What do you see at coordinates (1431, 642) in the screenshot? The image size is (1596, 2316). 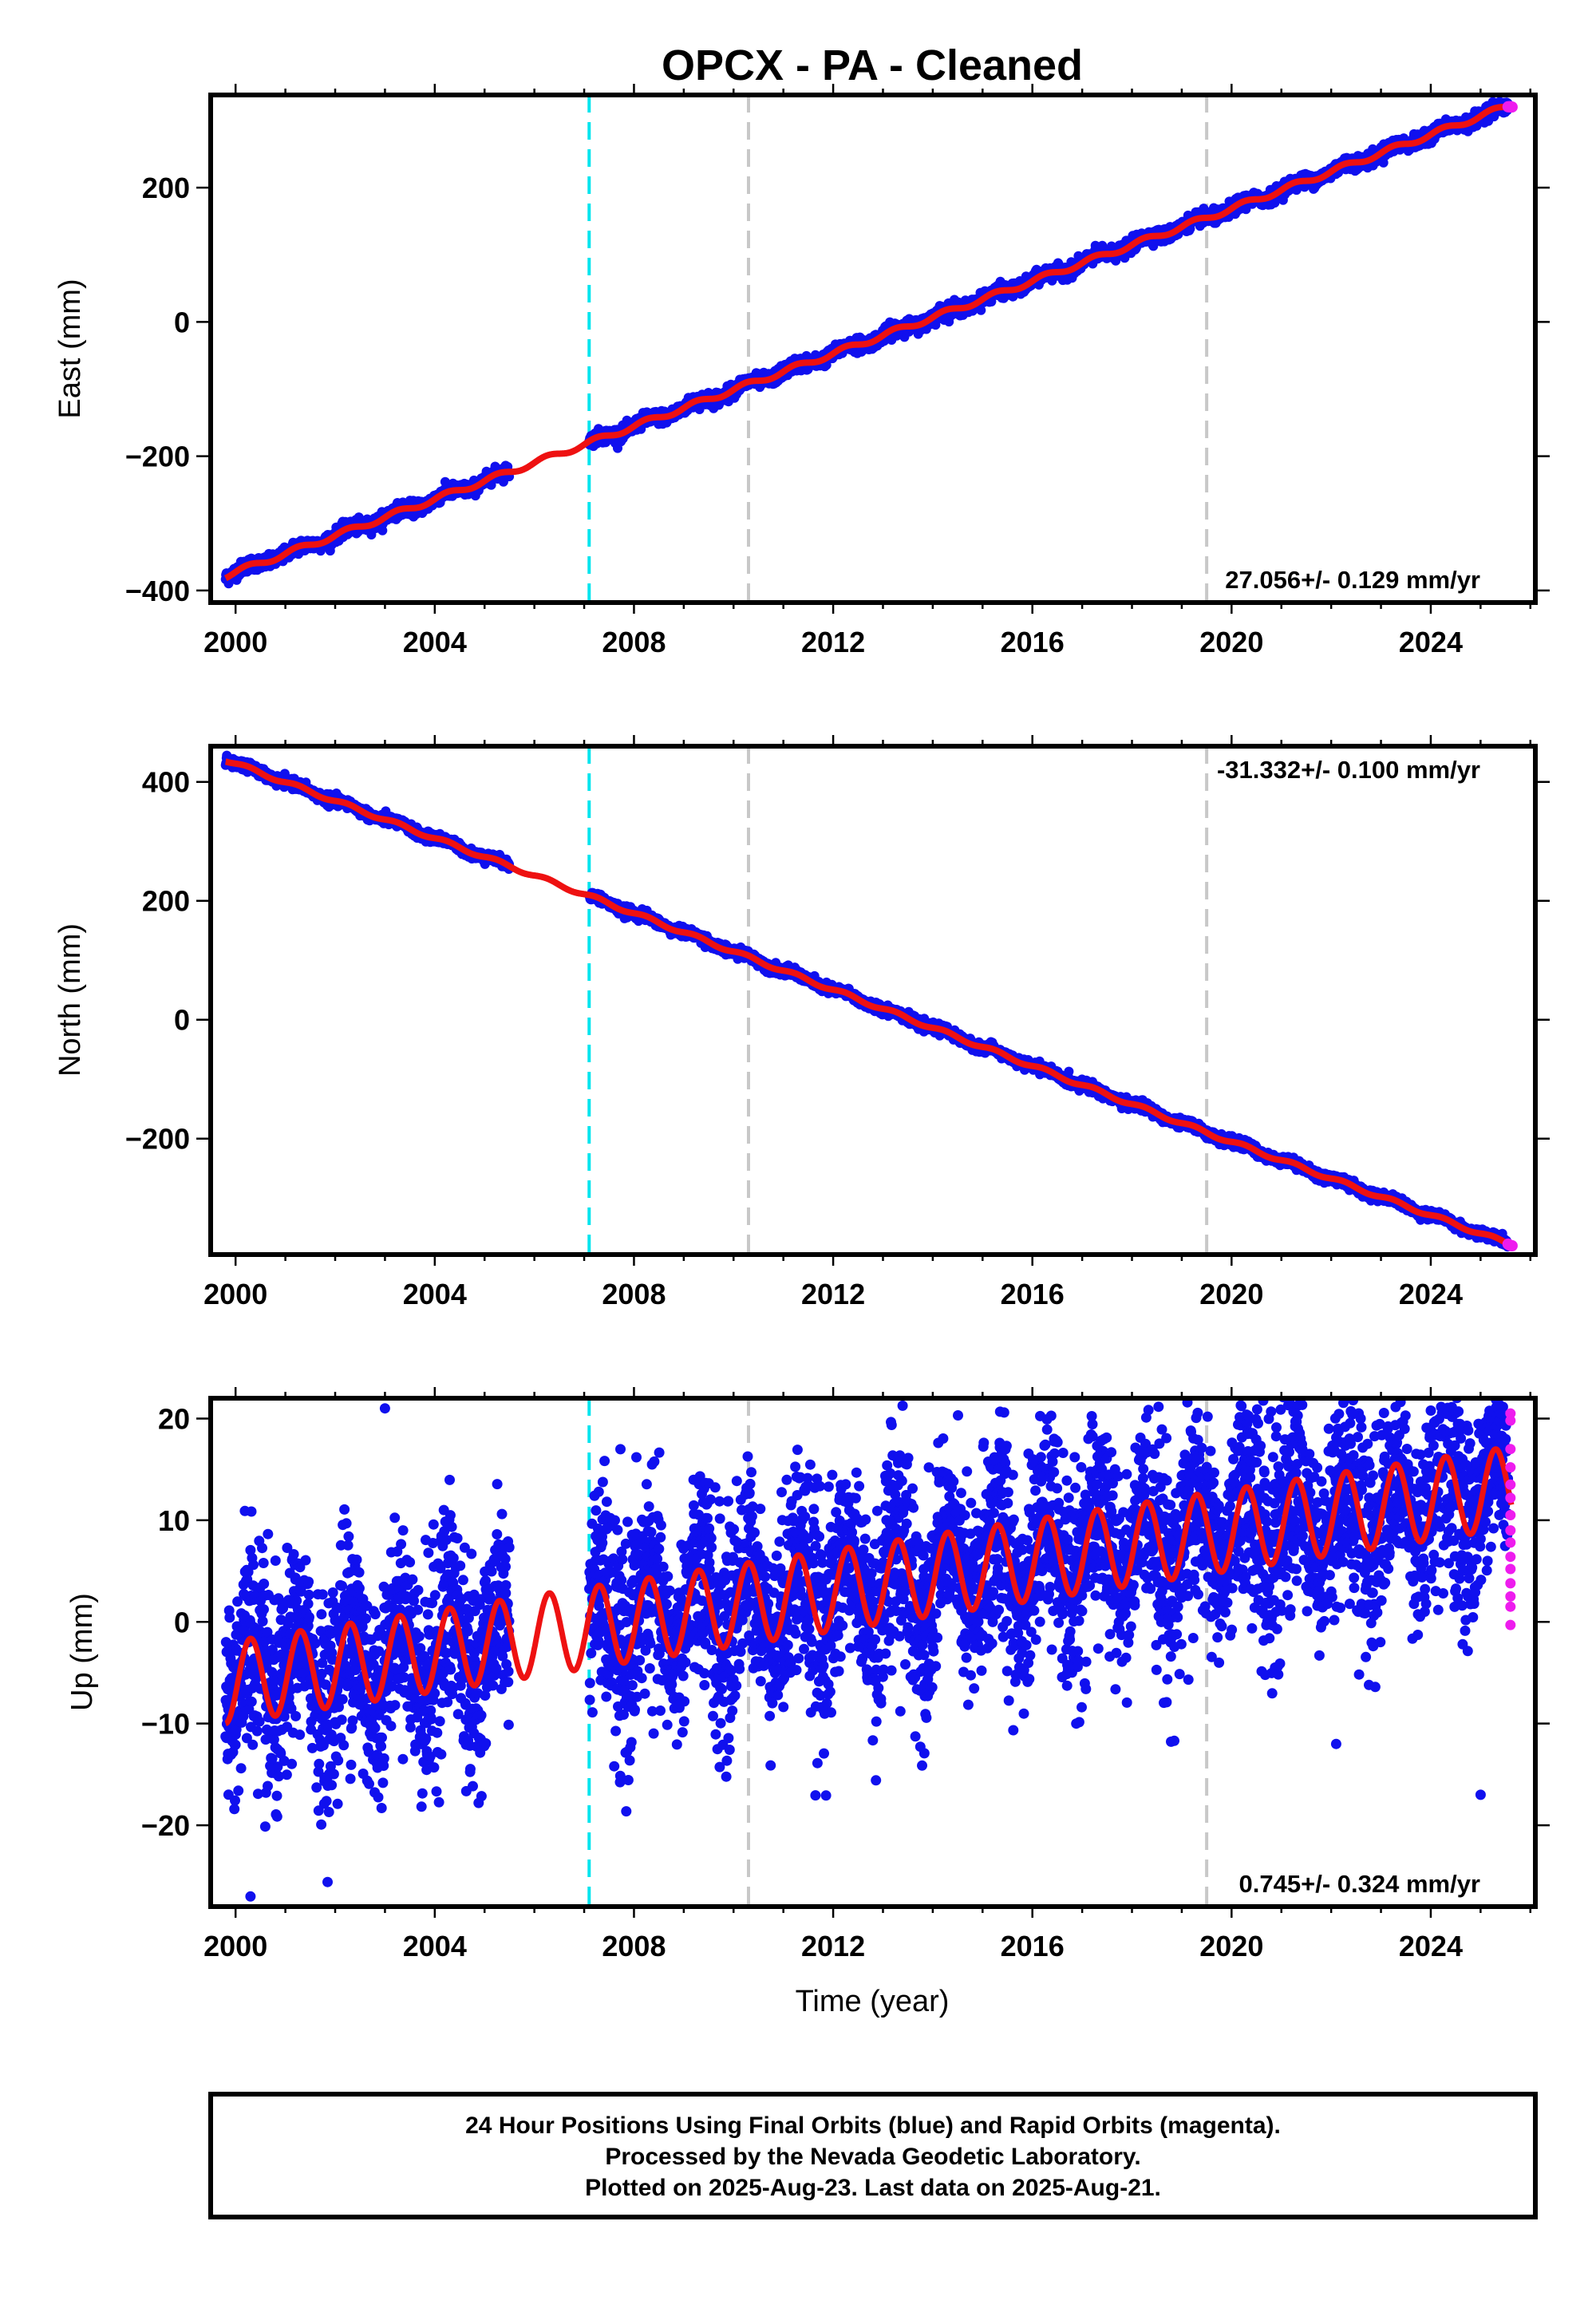 I see `east-xtick-label: 2024` at bounding box center [1431, 642].